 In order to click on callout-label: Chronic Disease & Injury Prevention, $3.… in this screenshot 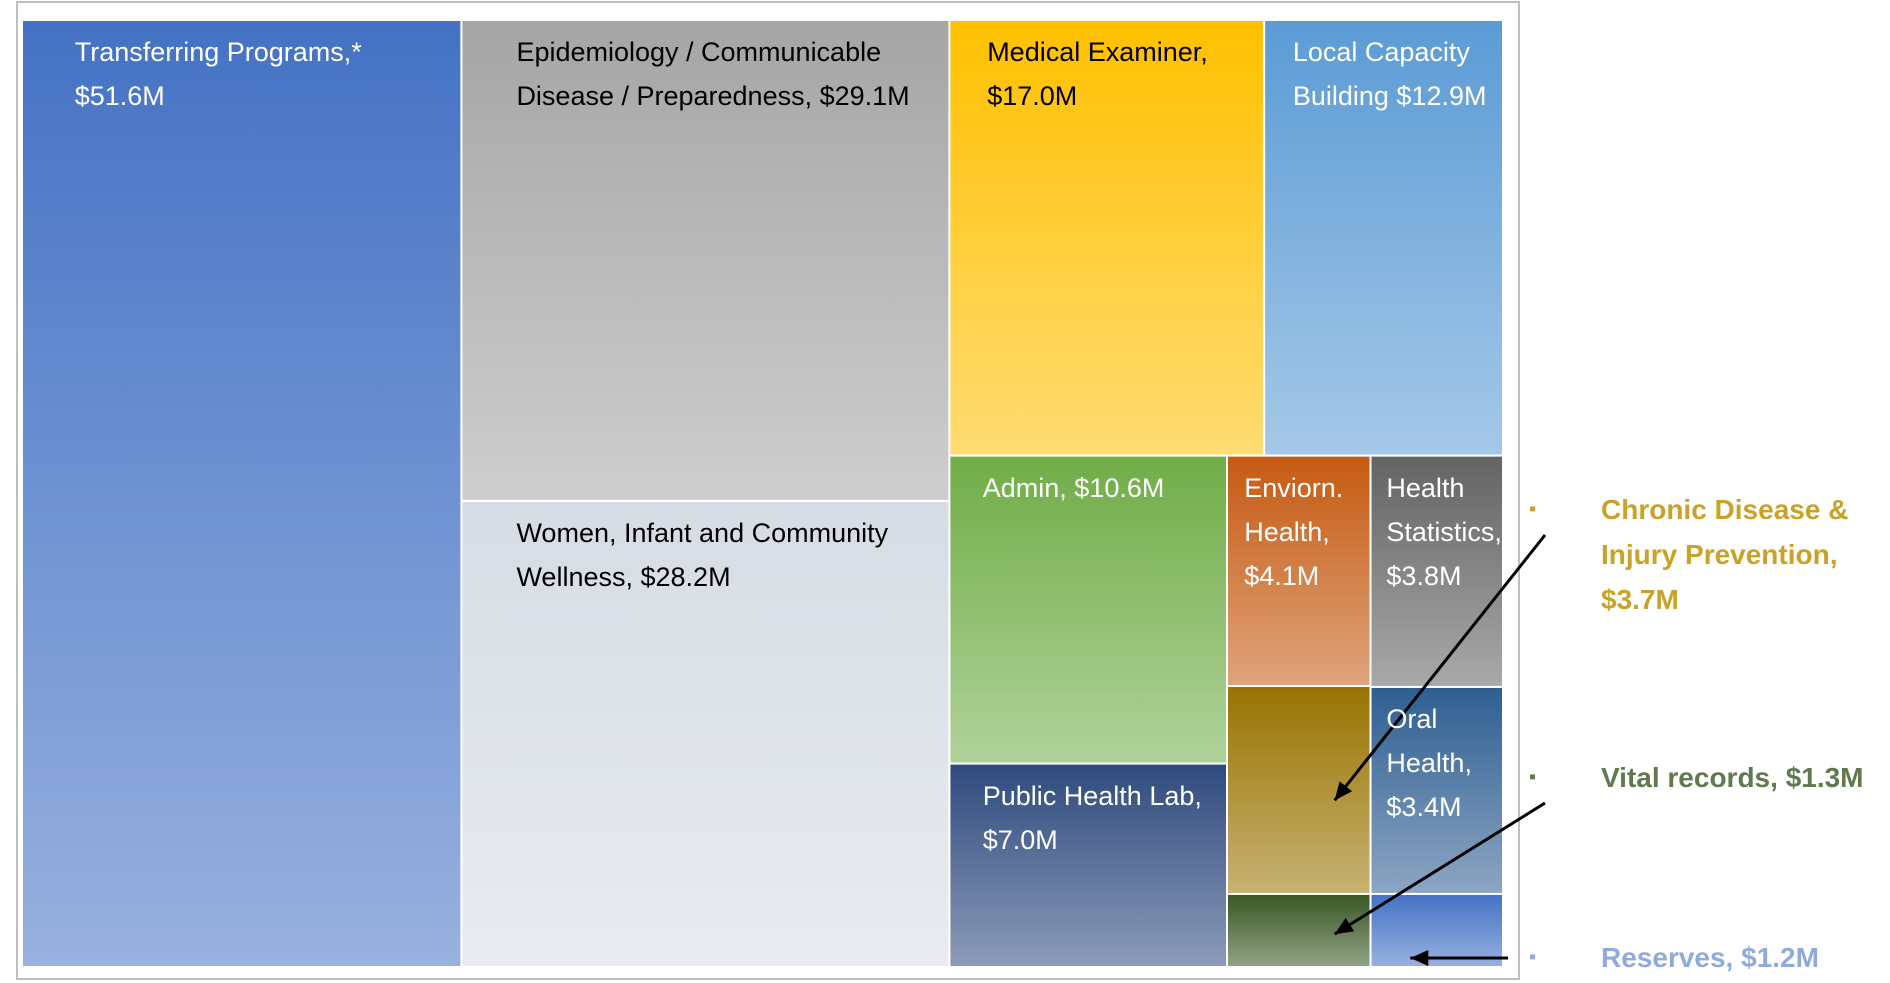, I will do `click(1736, 554)`.